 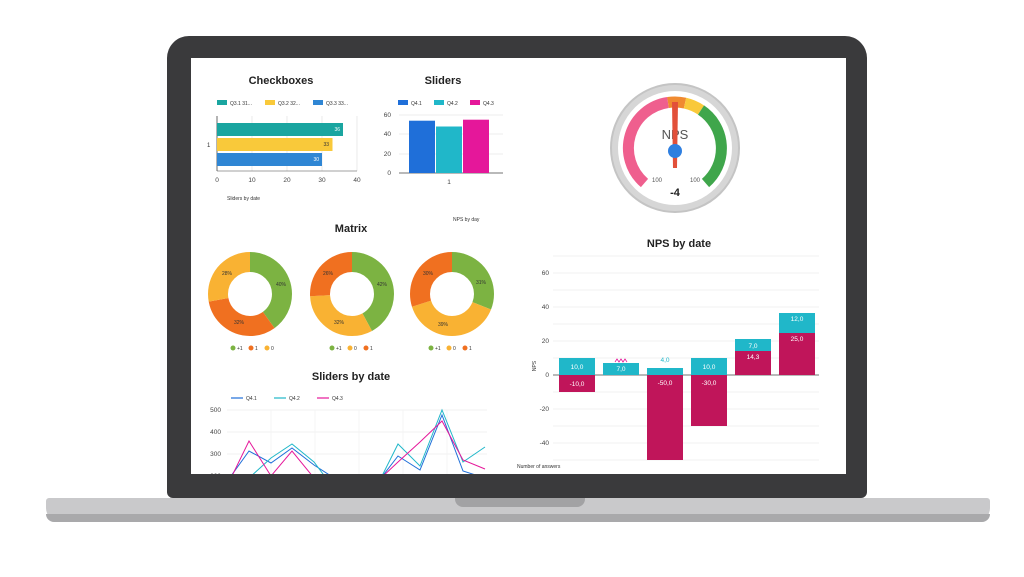 I want to click on sbd-line-q41-a, so click(x=280, y=460).